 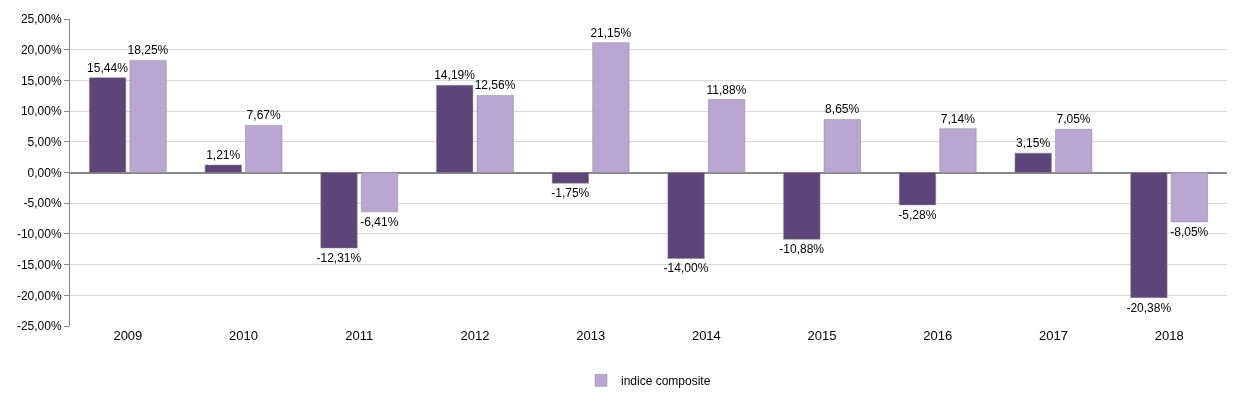 What do you see at coordinates (263, 115) in the screenshot?
I see `data-label: 7,67%` at bounding box center [263, 115].